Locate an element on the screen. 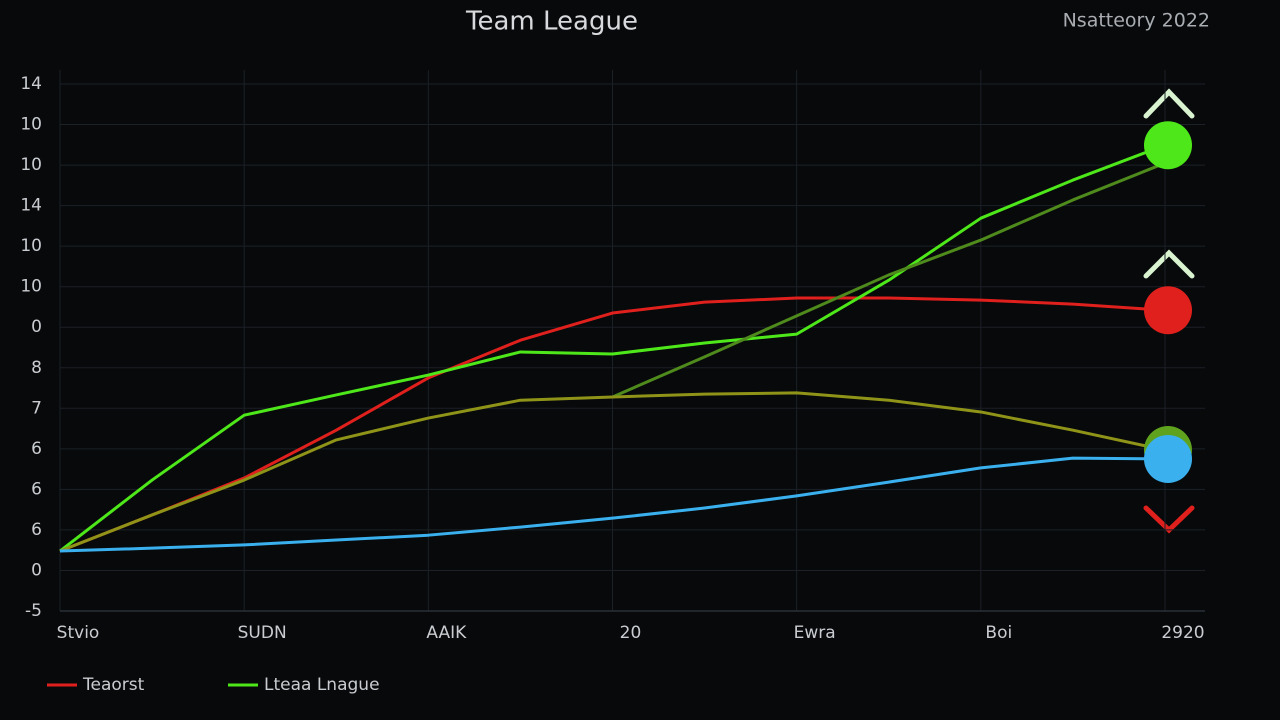  y-tick-label: 8 is located at coordinates (36, 368).